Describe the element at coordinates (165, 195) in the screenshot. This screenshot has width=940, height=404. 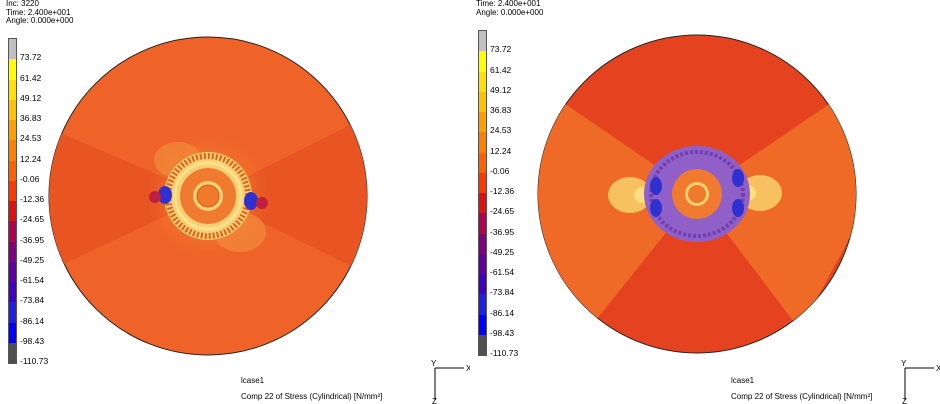
I see `low-stress-spot-left` at that location.